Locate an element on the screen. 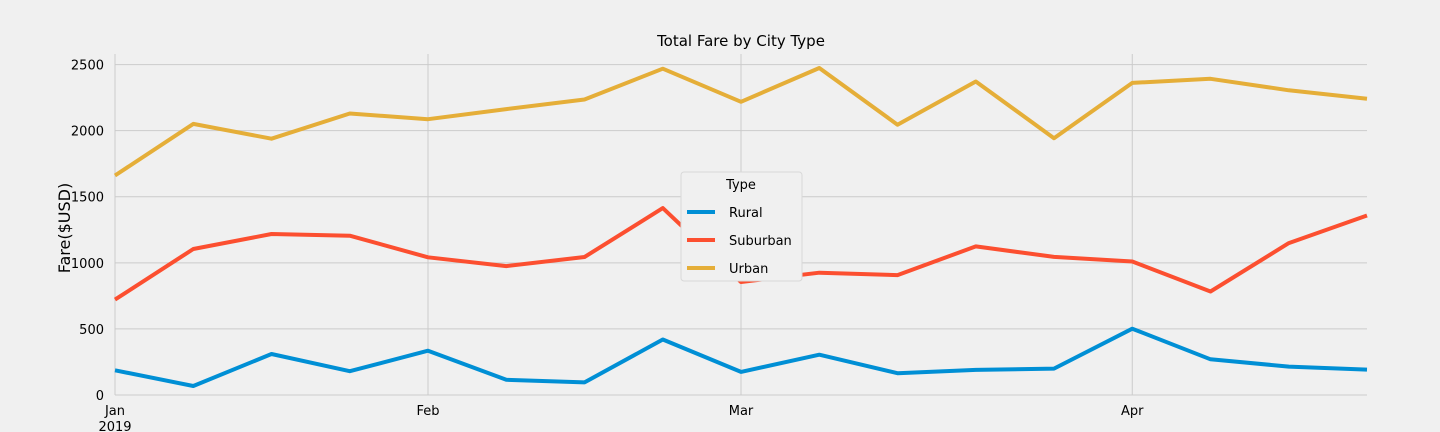  y-tick-label: 500 is located at coordinates (91, 330).